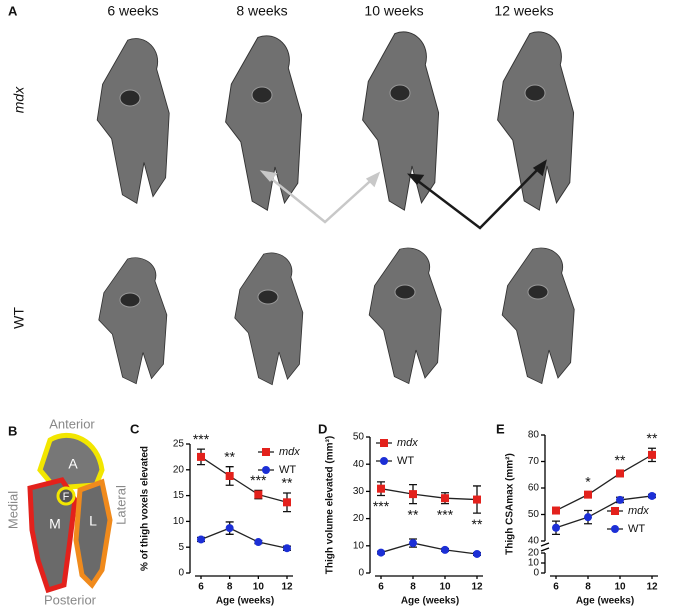 The image size is (676, 609). Describe the element at coordinates (12, 510) in the screenshot. I see `direction-label: Medial` at that location.